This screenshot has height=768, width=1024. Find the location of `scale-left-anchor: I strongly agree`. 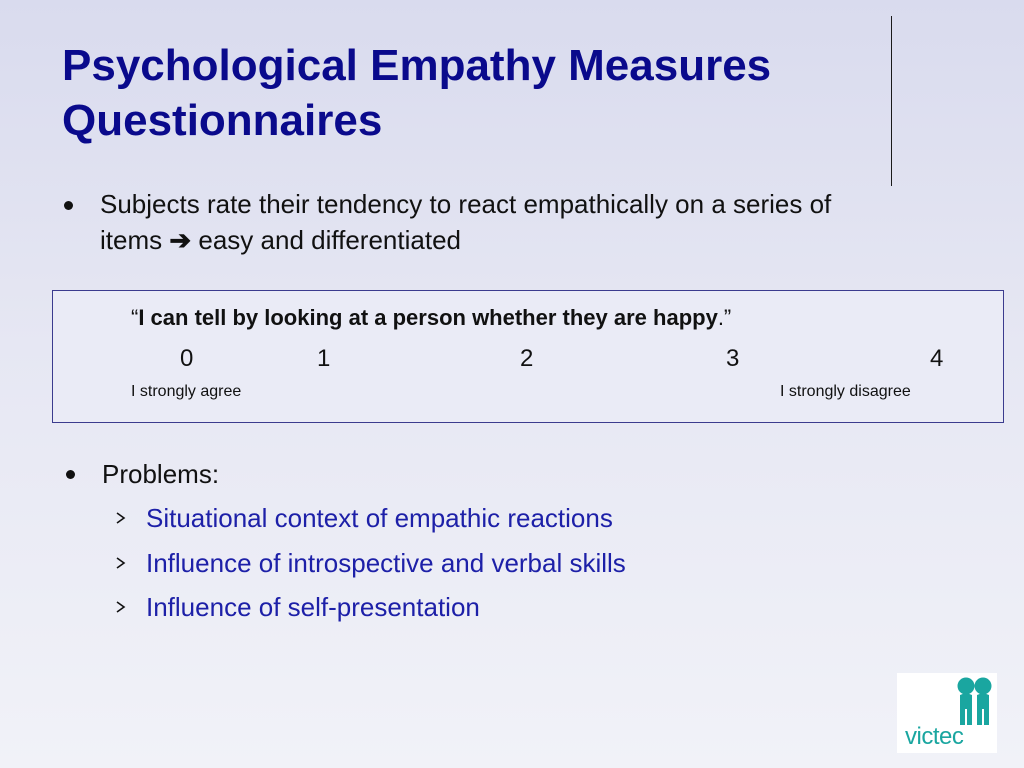

scale-left-anchor: I strongly agree is located at coordinates (186, 391).